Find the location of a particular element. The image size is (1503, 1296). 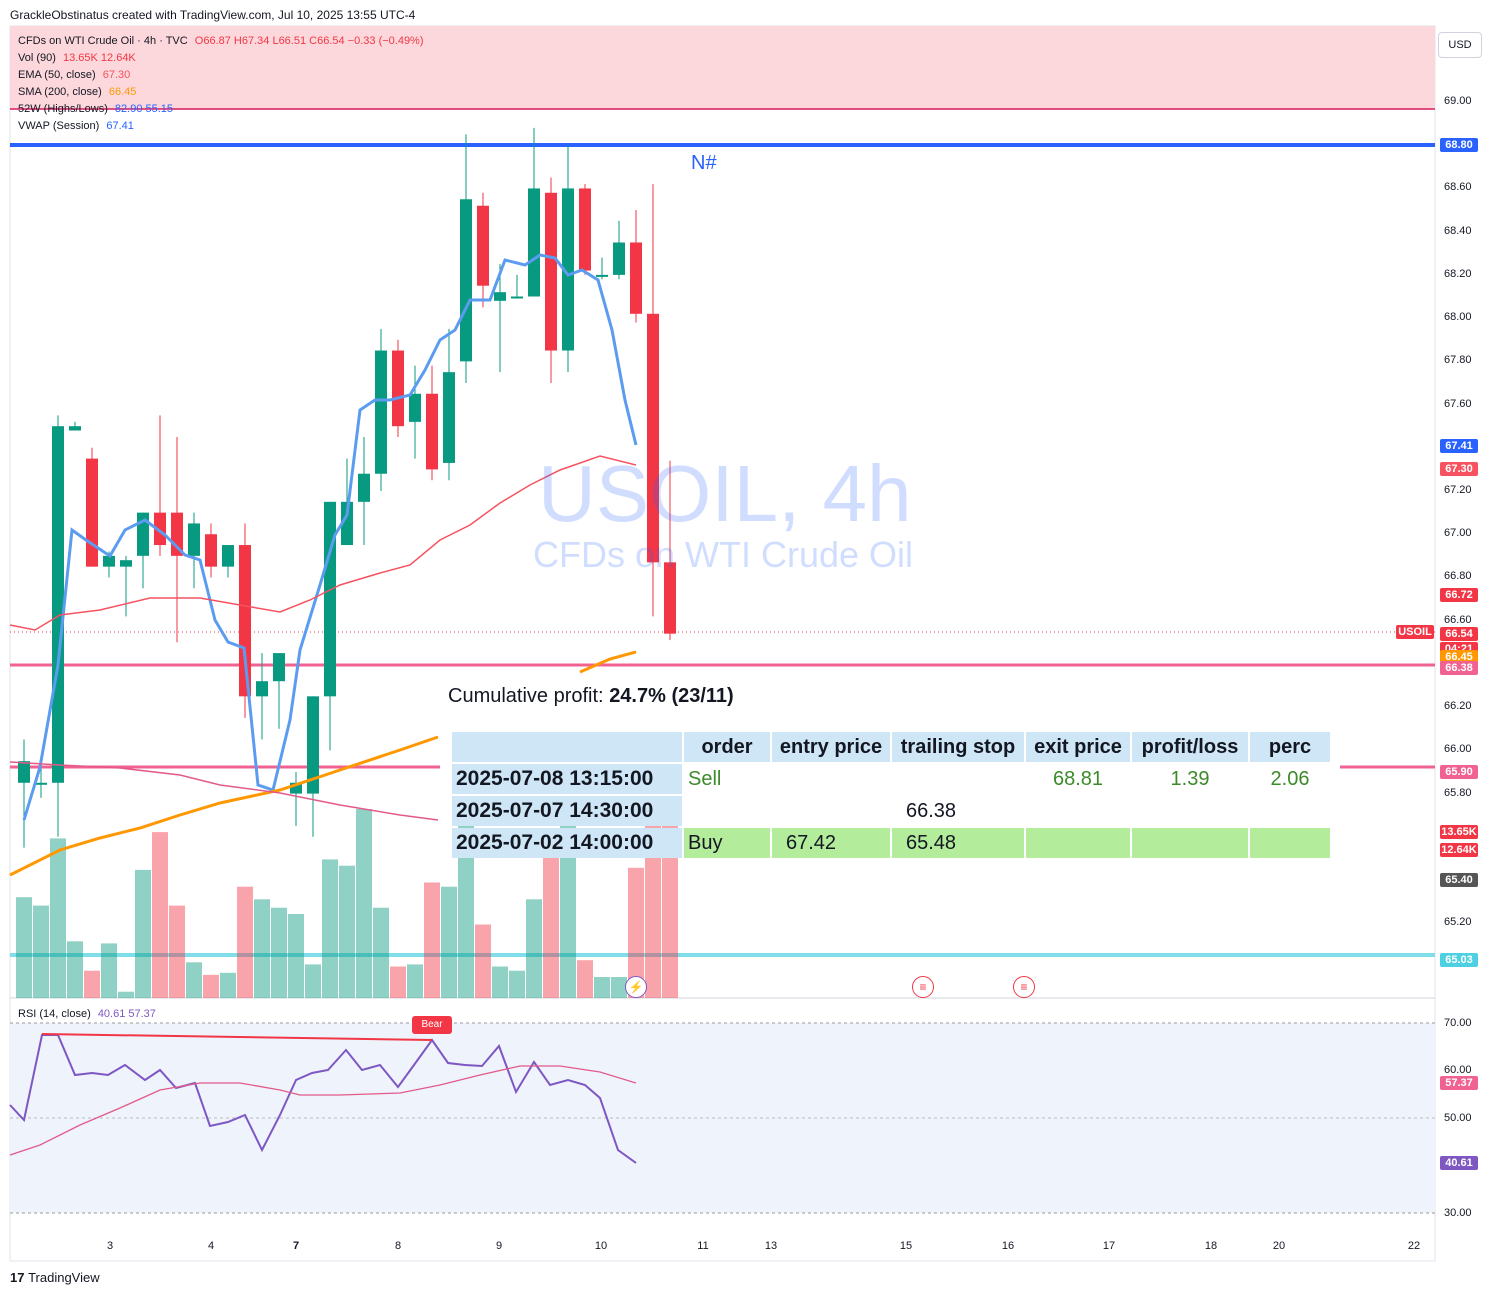

time-tick: 13 is located at coordinates (771, 1246).